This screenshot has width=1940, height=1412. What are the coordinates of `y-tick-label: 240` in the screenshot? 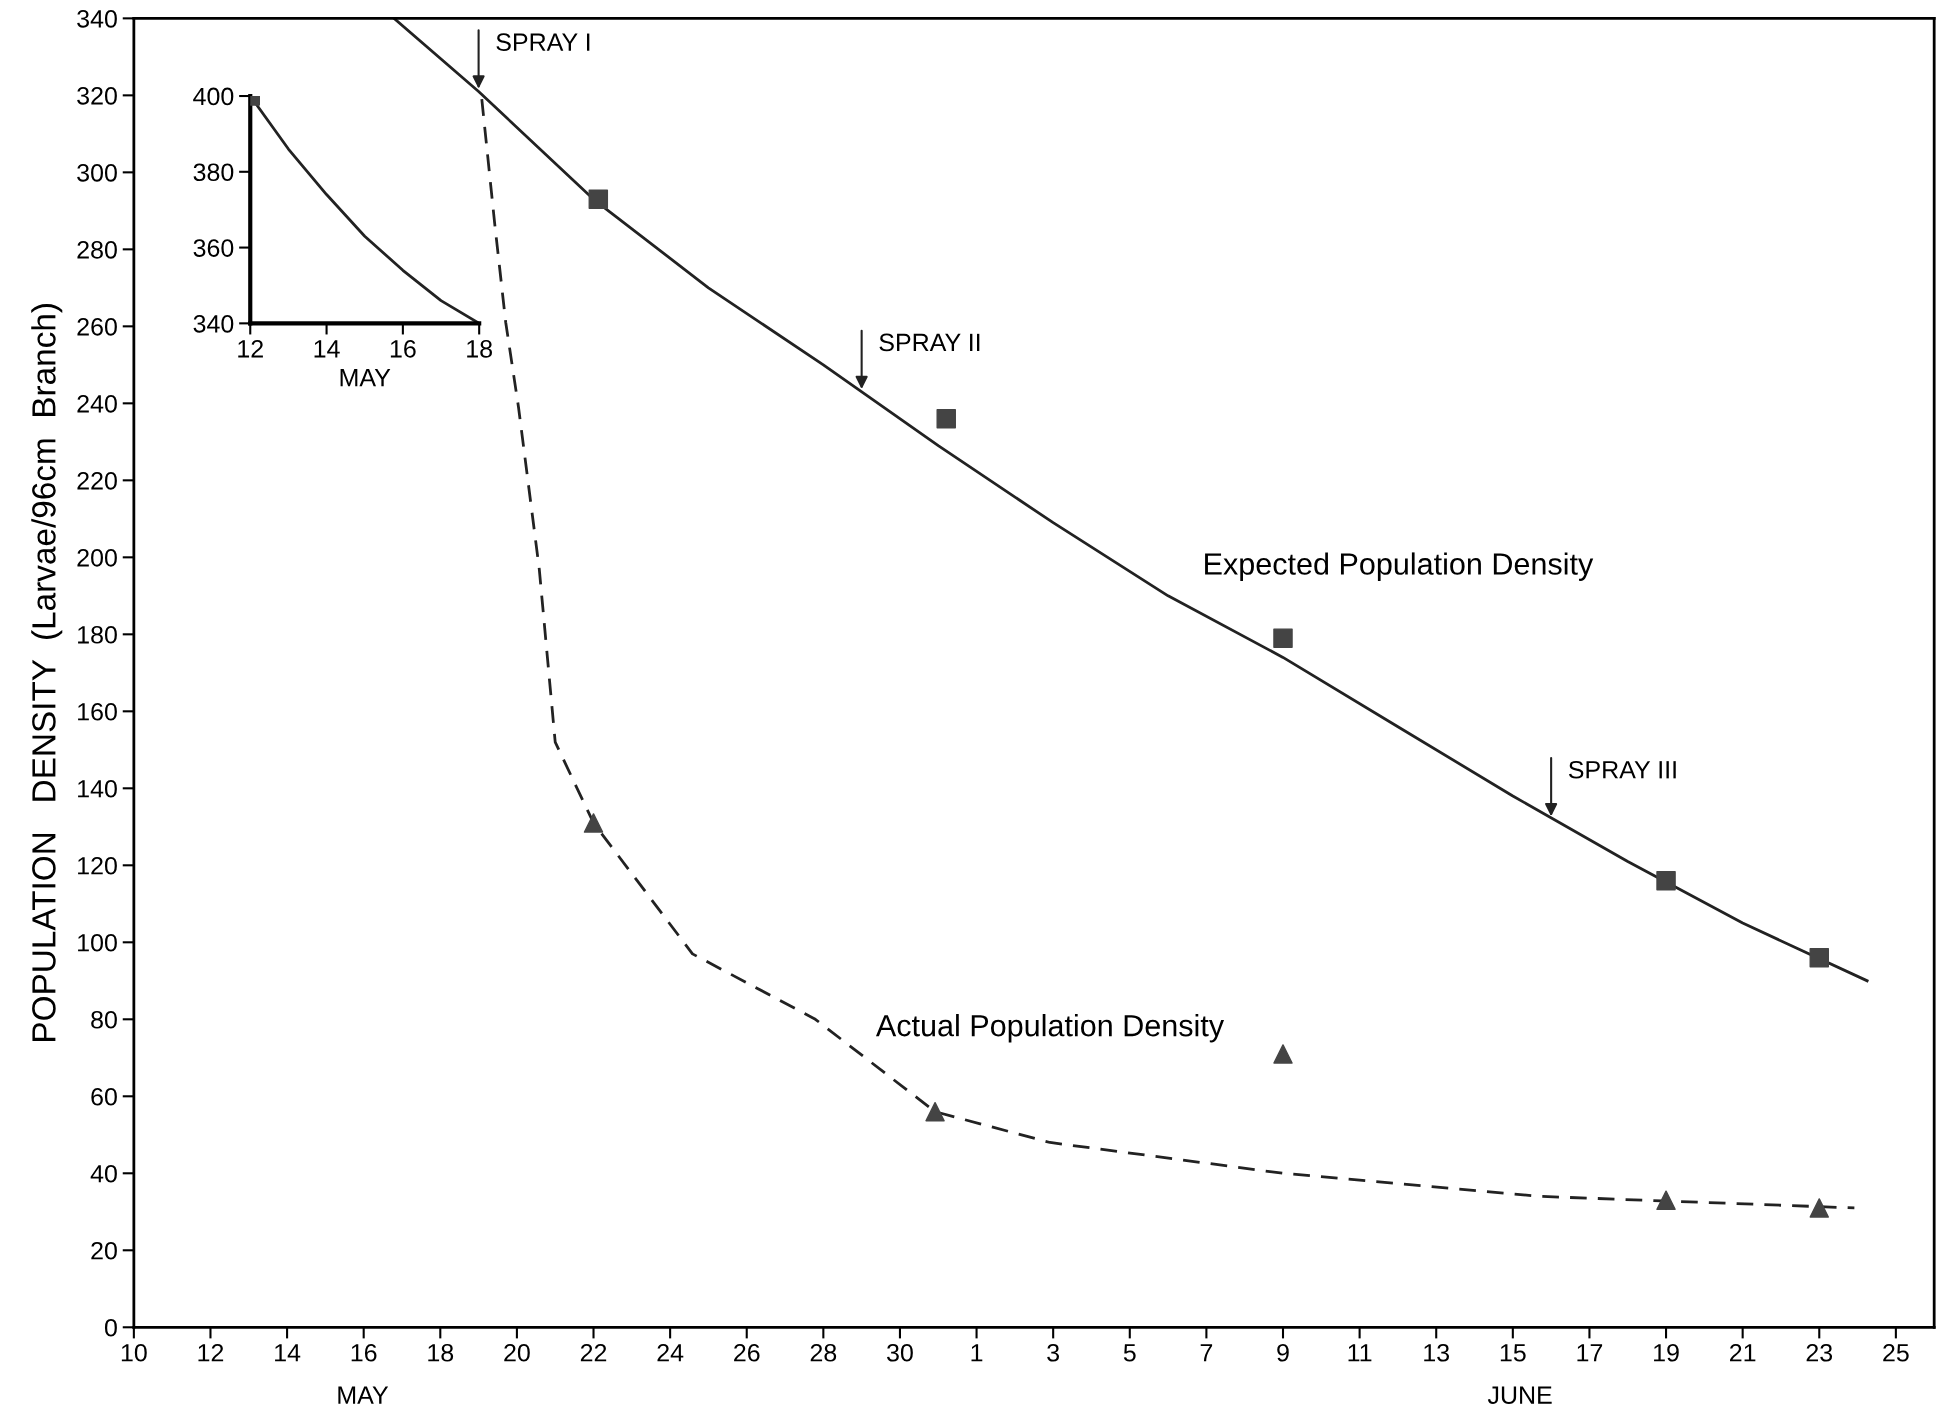 It's located at (97, 403).